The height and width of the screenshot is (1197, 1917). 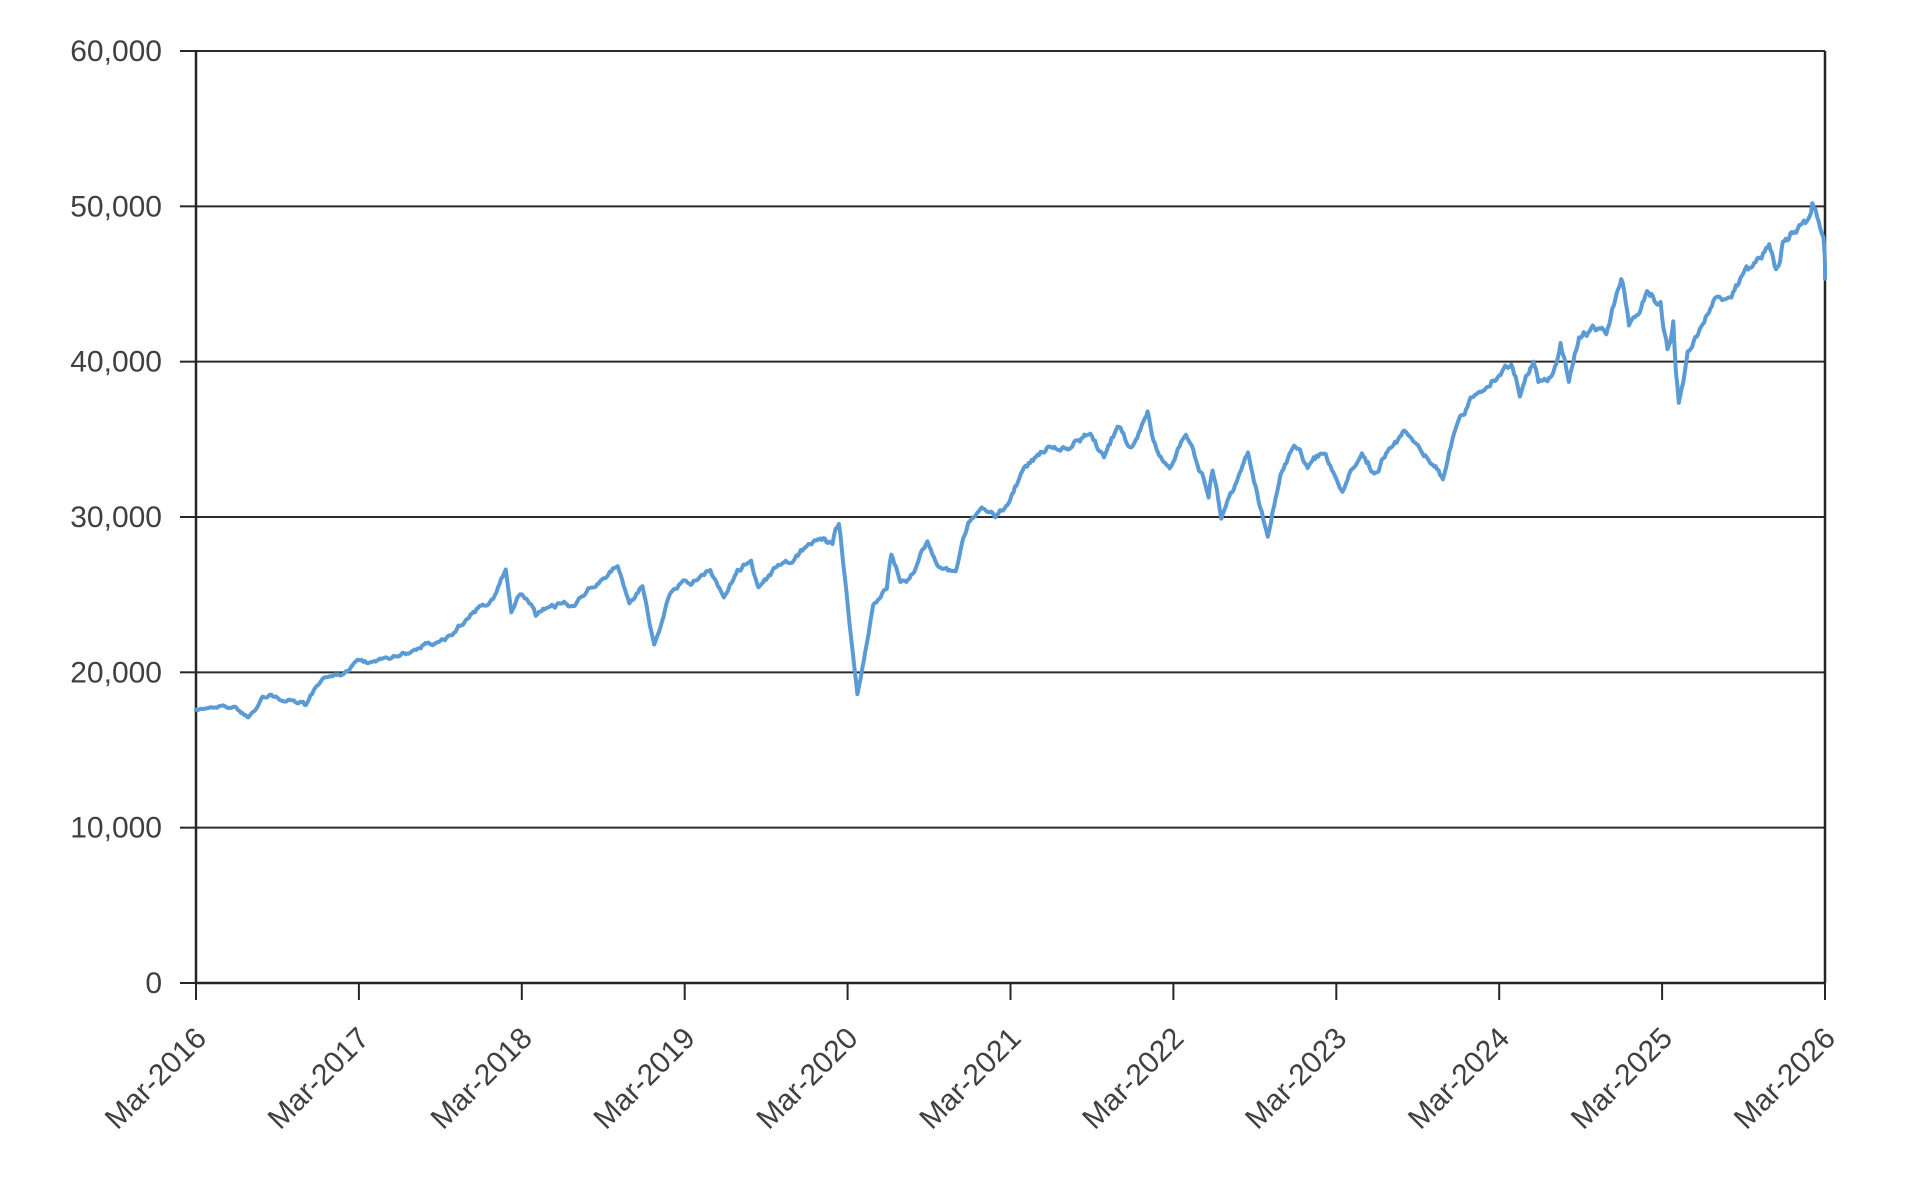 What do you see at coordinates (1622, 1079) in the screenshot?
I see `x-tick-label: Mar-2025` at bounding box center [1622, 1079].